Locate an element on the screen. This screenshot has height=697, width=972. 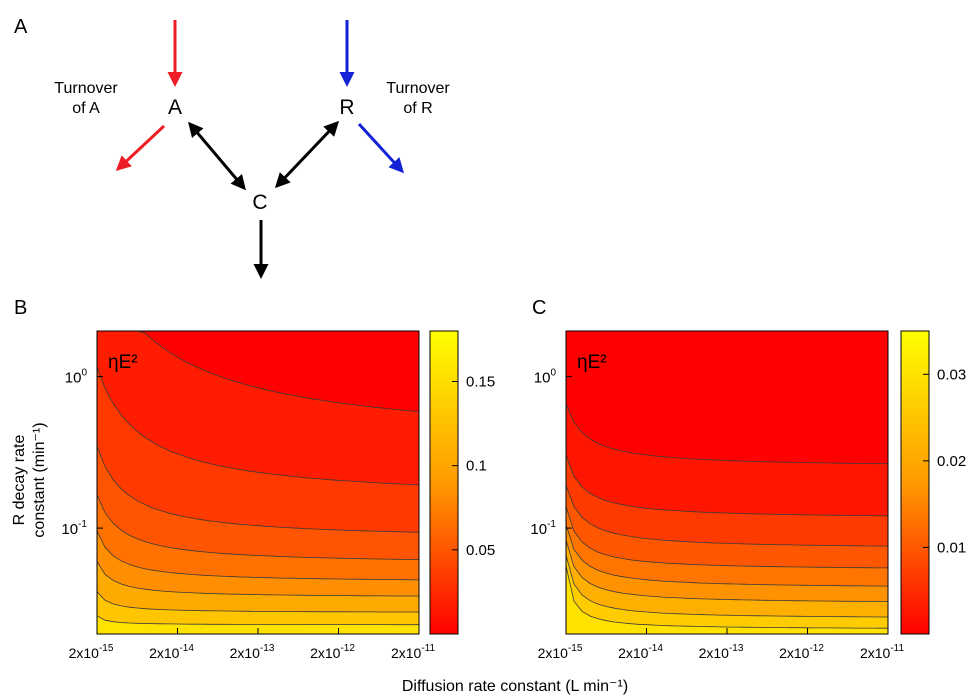
colorbar-ticks-c: 0.03 0.02 0.01 is located at coordinates (944, 461).